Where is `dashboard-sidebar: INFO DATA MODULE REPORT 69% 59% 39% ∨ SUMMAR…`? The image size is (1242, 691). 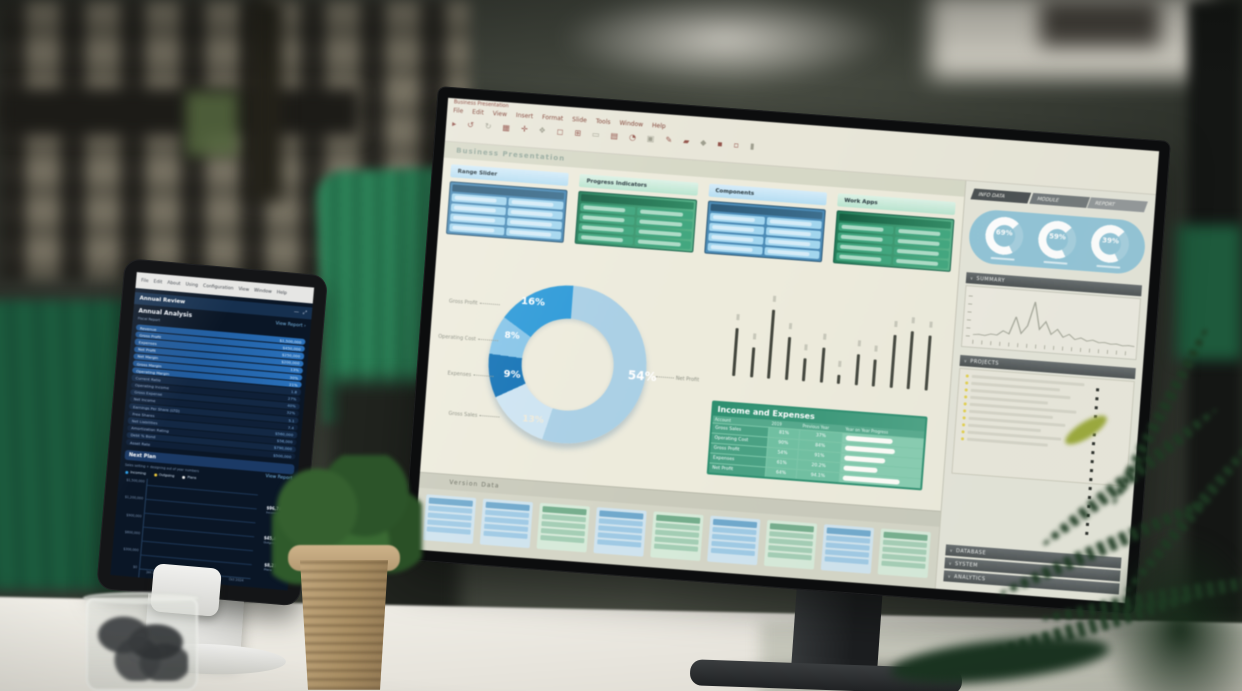 dashboard-sidebar: INFO DATA MODULE REPORT 69% 59% 39% ∨ SUMMAR… is located at coordinates (1045, 391).